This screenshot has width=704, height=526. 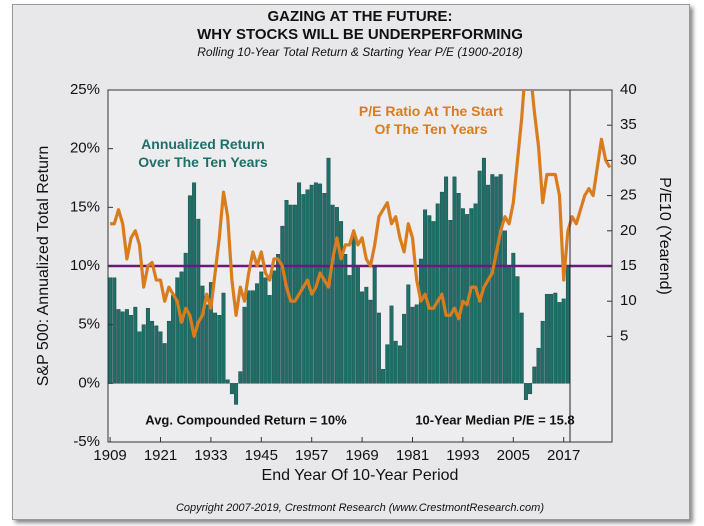 What do you see at coordinates (664, 236) in the screenshot?
I see `y2-axis-label: P/E10 (Yearend)` at bounding box center [664, 236].